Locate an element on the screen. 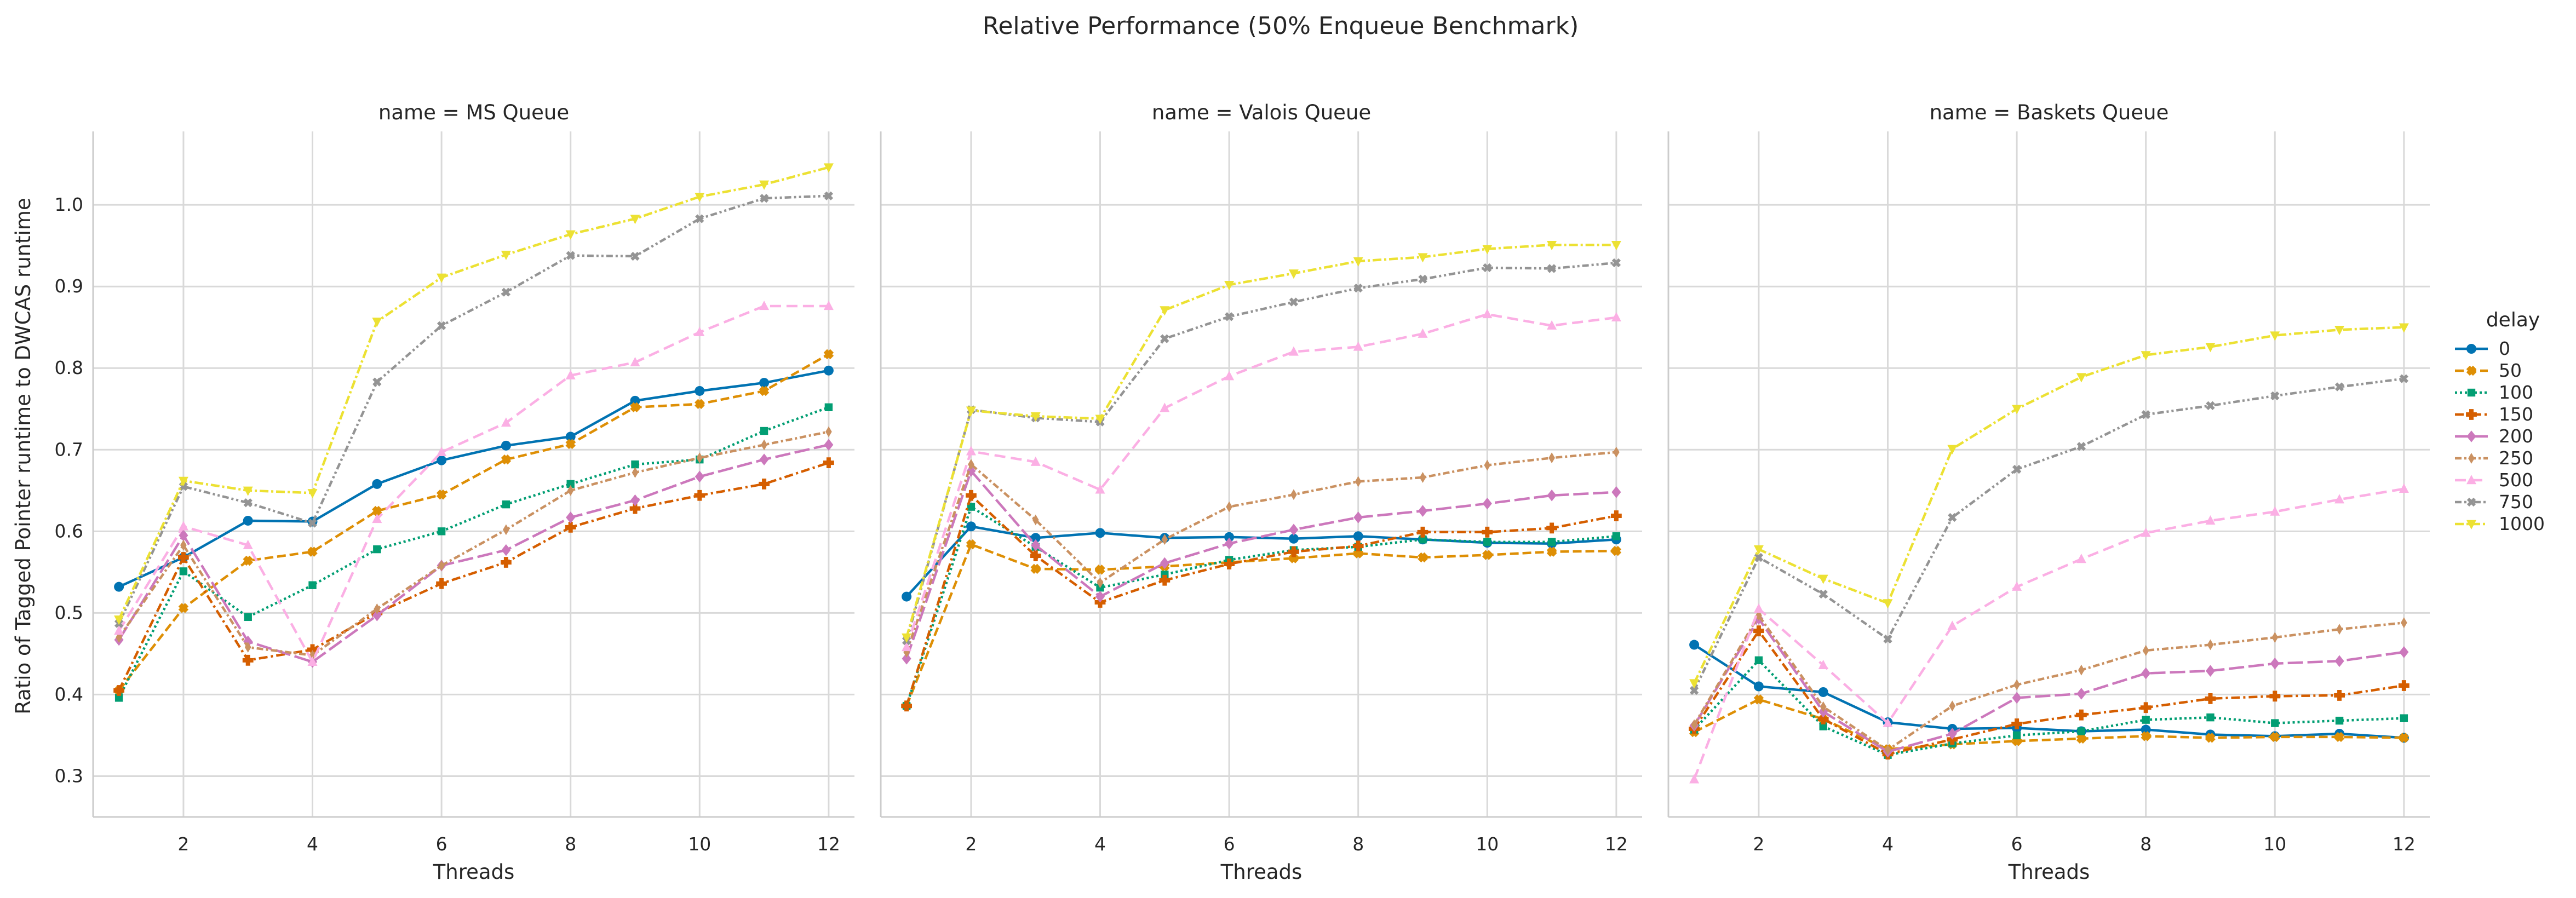 This screenshot has height=898, width=2576. x-tick-label: 8 is located at coordinates (570, 844).